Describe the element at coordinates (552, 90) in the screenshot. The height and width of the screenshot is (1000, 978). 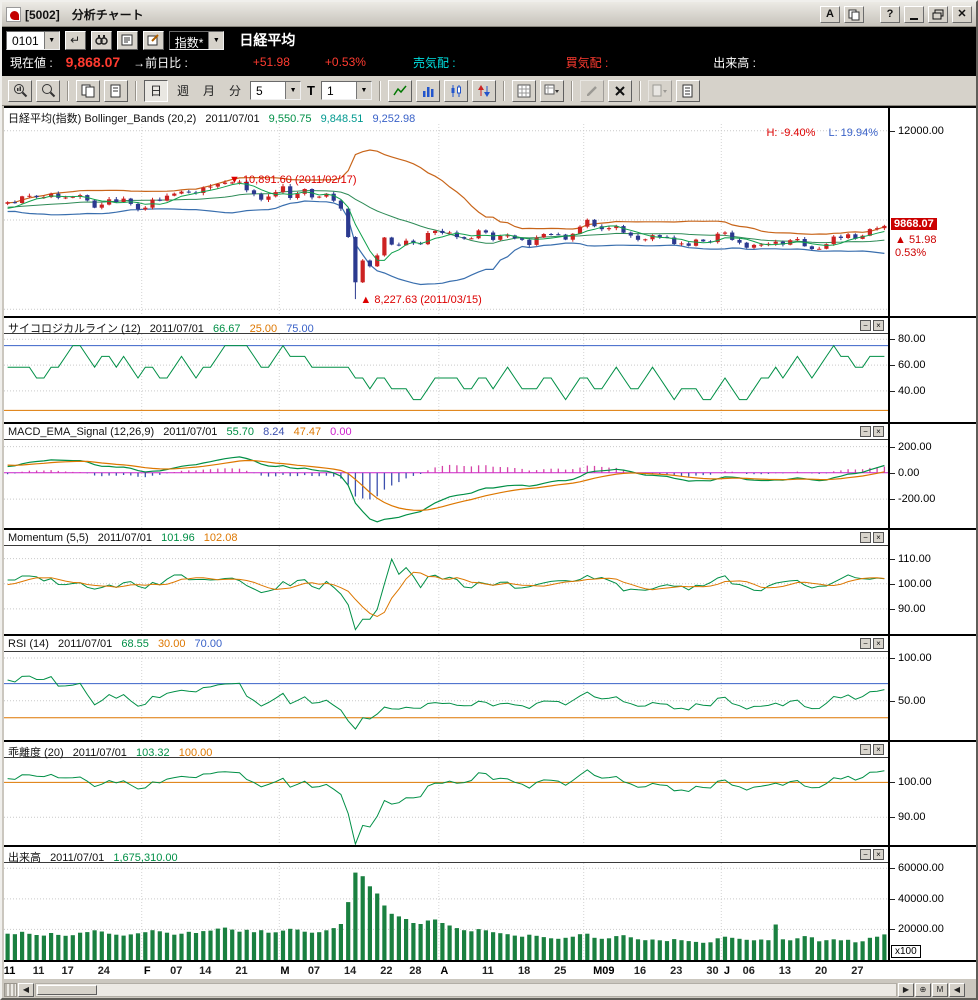
I see `grid-options-button` at that location.